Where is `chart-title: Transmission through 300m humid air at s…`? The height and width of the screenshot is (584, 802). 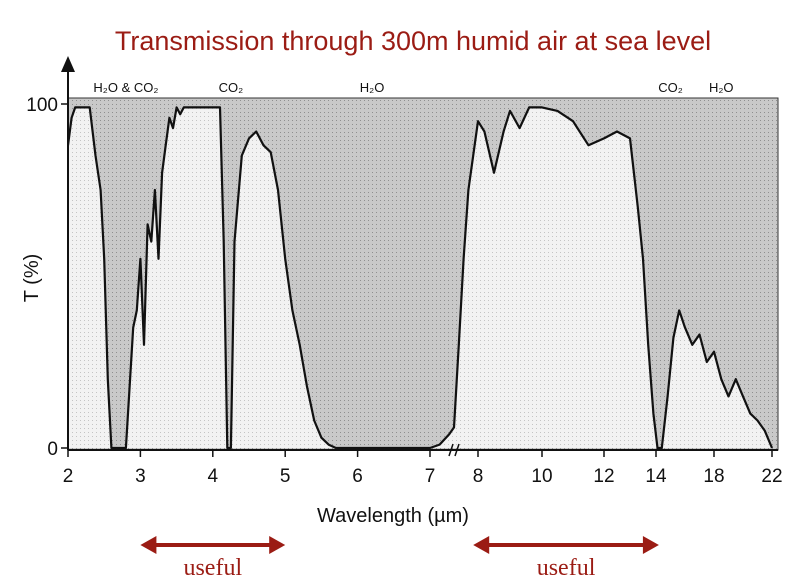 chart-title: Transmission through 300m humid air at s… is located at coordinates (413, 41).